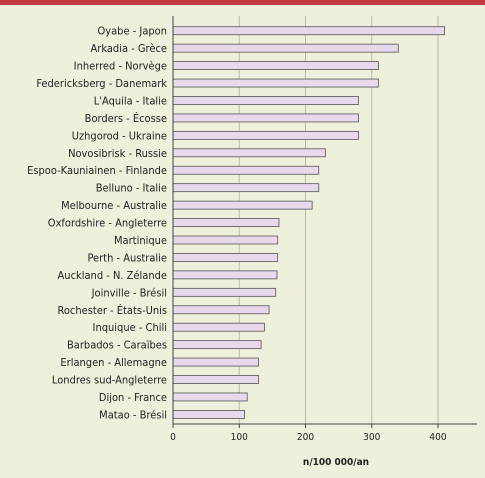 This screenshot has height=478, width=485. Describe the element at coordinates (130, 100) in the screenshot. I see `category-label-4: L'Aquila - Italie` at that location.